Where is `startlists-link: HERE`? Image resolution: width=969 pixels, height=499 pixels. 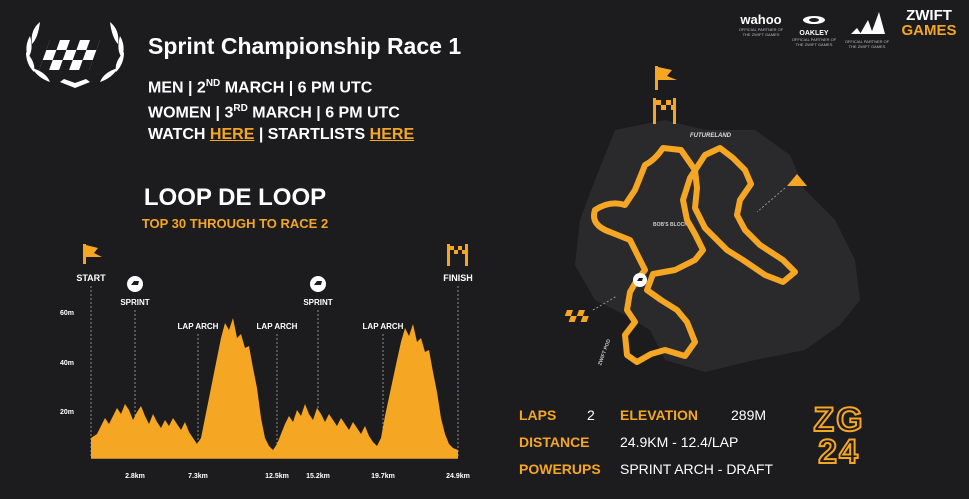
startlists-link: HERE is located at coordinates (392, 134).